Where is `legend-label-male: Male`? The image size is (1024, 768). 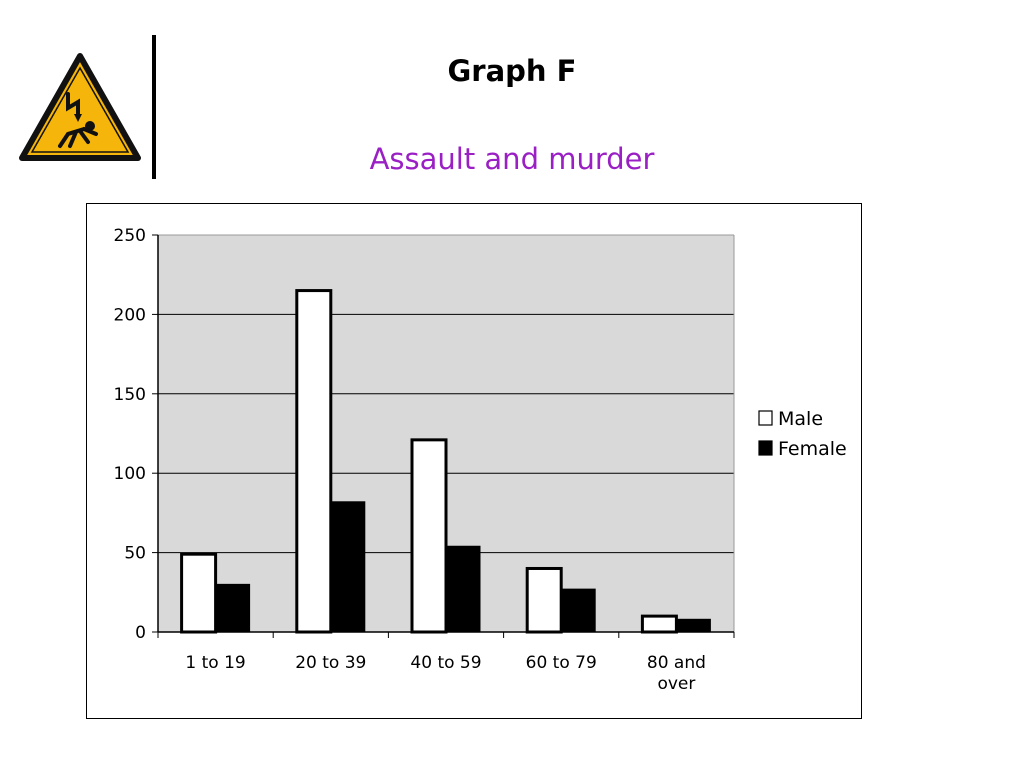
legend-label-male: Male is located at coordinates (800, 419).